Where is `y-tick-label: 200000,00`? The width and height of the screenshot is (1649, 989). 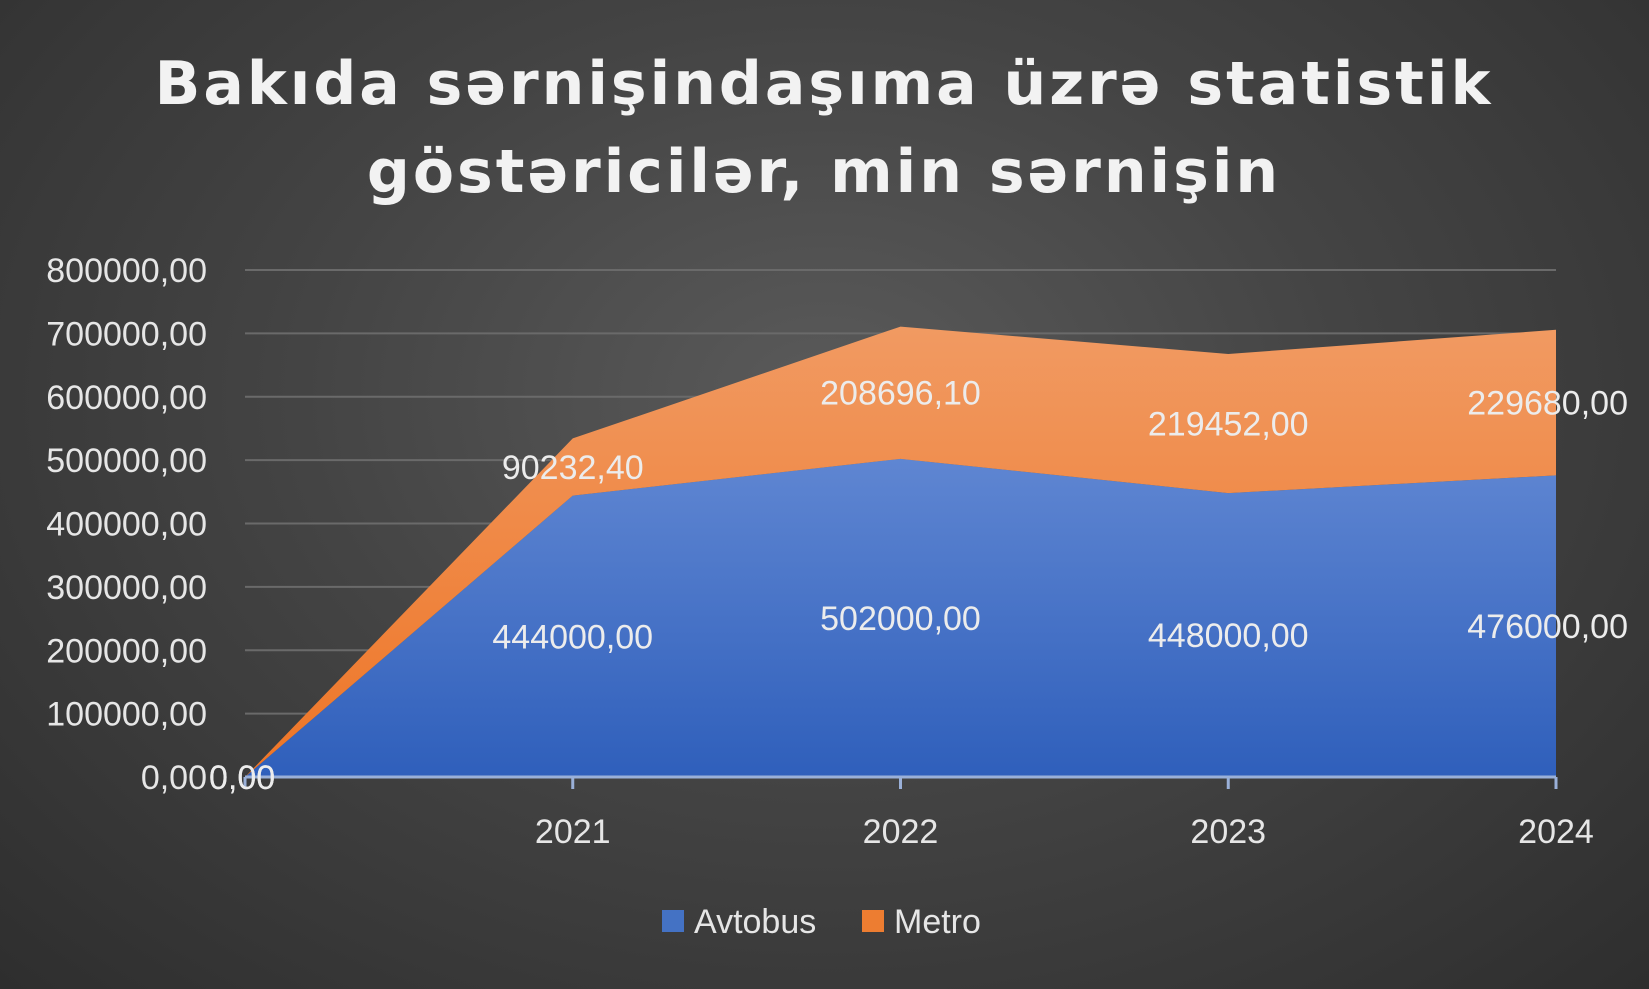
y-tick-label: 200000,00 is located at coordinates (126, 651).